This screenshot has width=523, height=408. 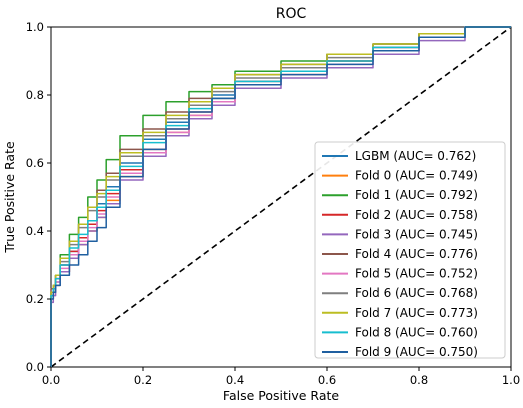 I want to click on y-tick-label: 0.4, so click(x=35, y=231).